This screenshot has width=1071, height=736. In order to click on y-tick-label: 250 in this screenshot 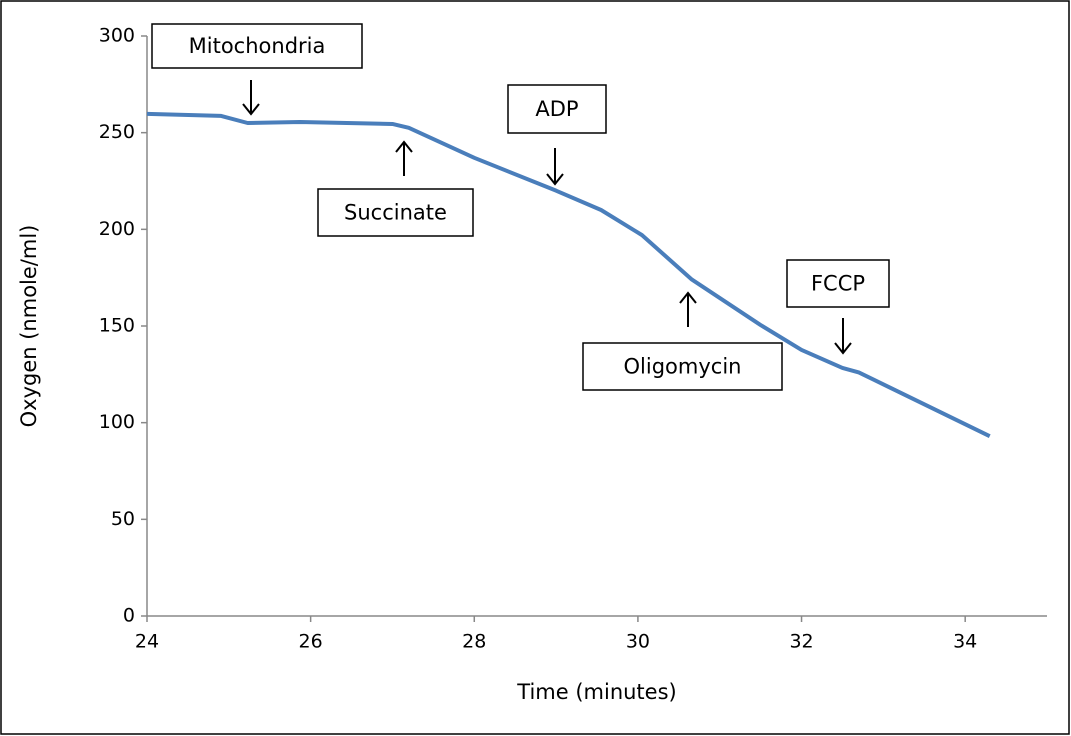, I will do `click(117, 132)`.